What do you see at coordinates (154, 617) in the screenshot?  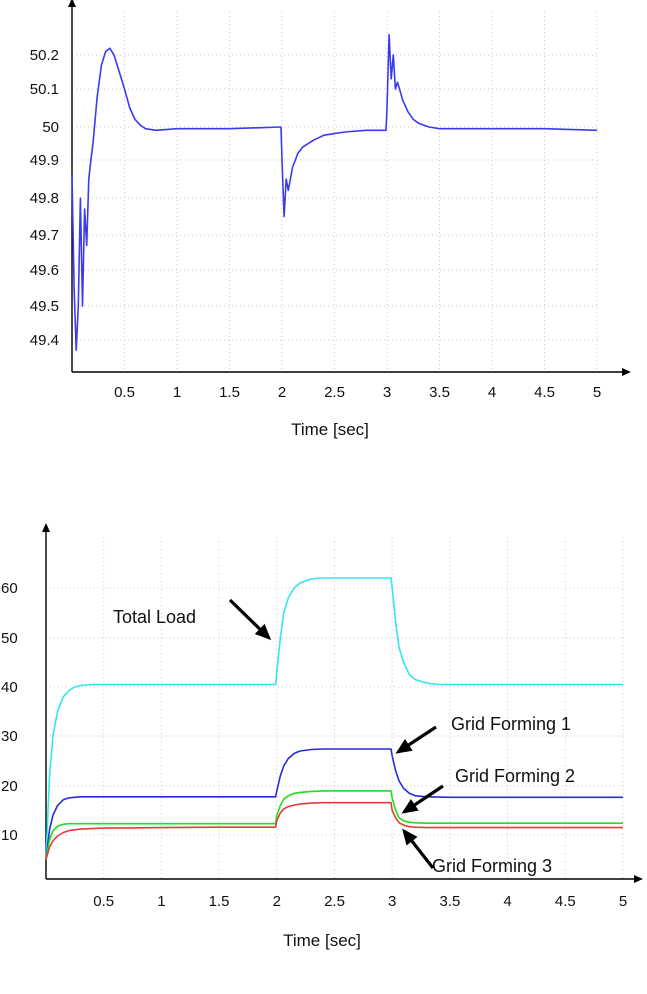 I see `total-load-label: Total Load` at bounding box center [154, 617].